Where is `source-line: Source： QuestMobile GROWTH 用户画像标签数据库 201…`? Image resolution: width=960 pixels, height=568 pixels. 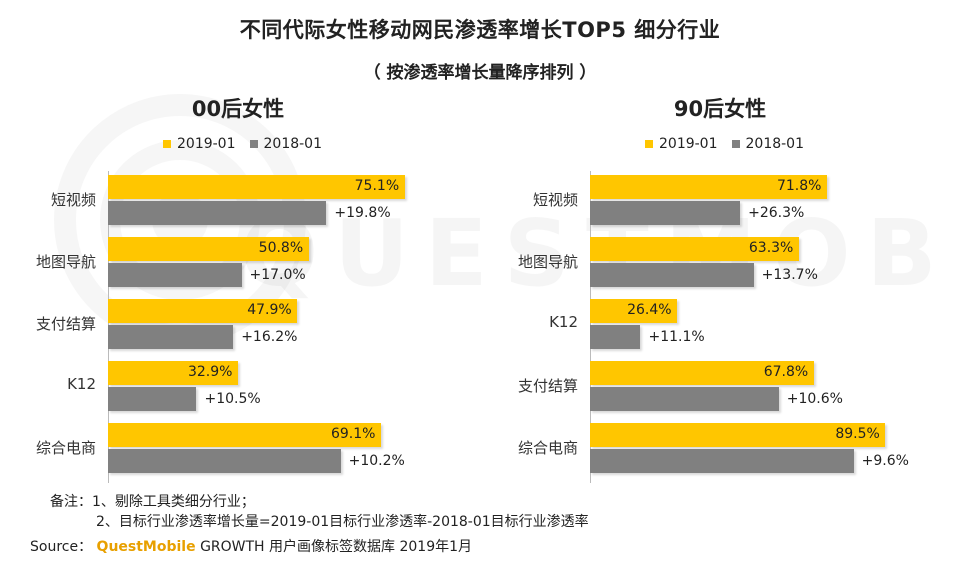
source-line: Source： QuestMobile GROWTH 用户画像标签数据库 201… is located at coordinates (251, 546).